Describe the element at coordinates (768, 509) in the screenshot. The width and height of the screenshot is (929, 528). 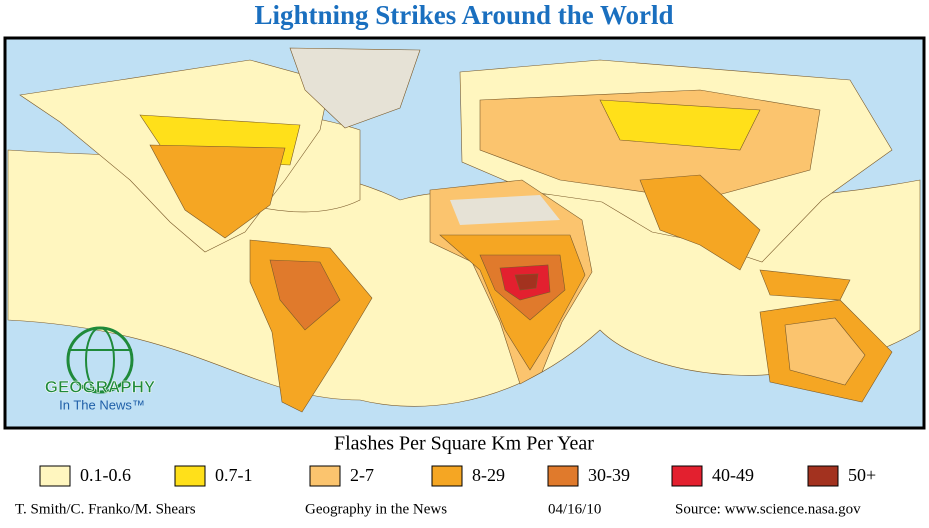
I see `footer-source: Source: www.science.nasa.gov` at that location.